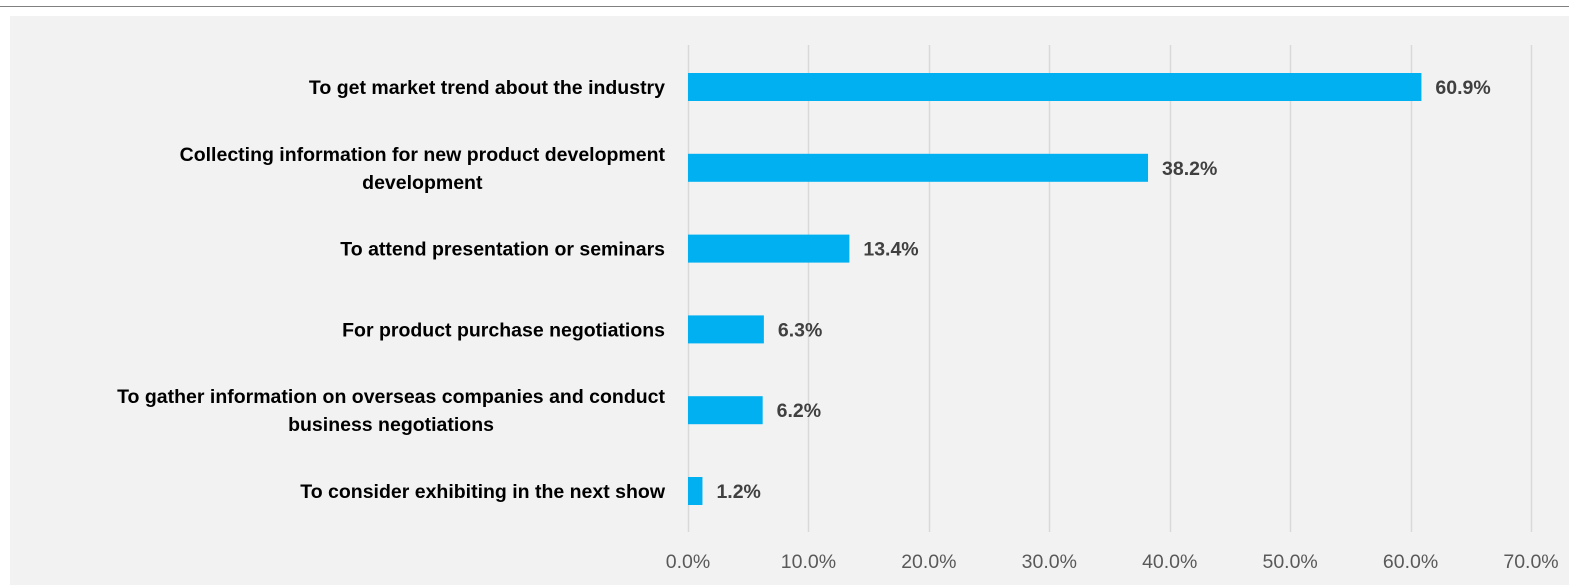 The height and width of the screenshot is (585, 1569). What do you see at coordinates (1169, 562) in the screenshot?
I see `x-tick-label: 40.0%` at bounding box center [1169, 562].